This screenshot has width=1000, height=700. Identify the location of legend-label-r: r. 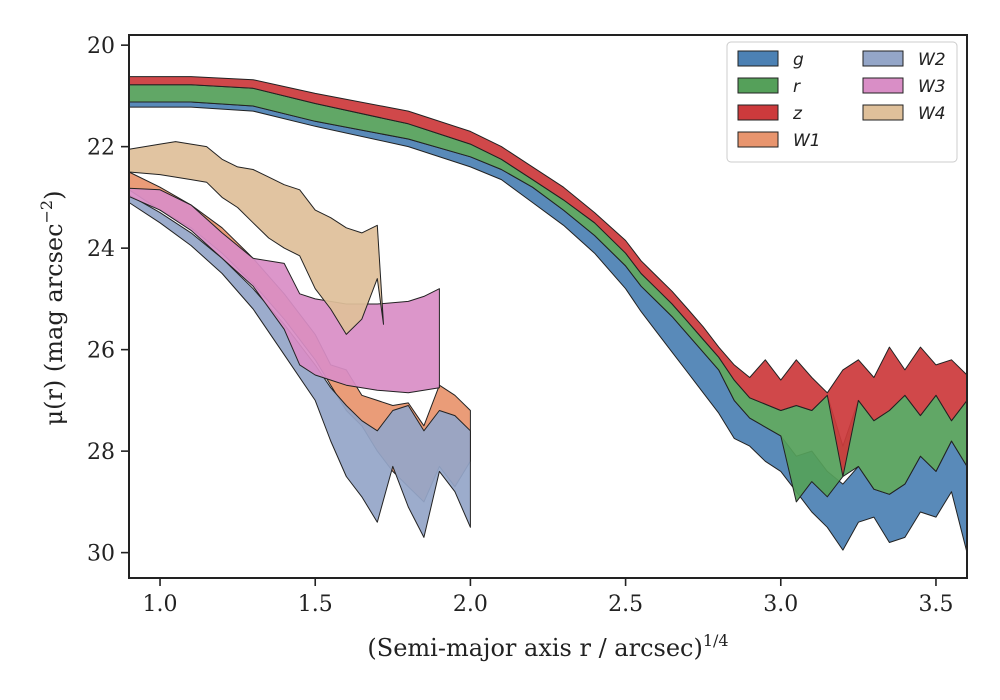
(797, 87).